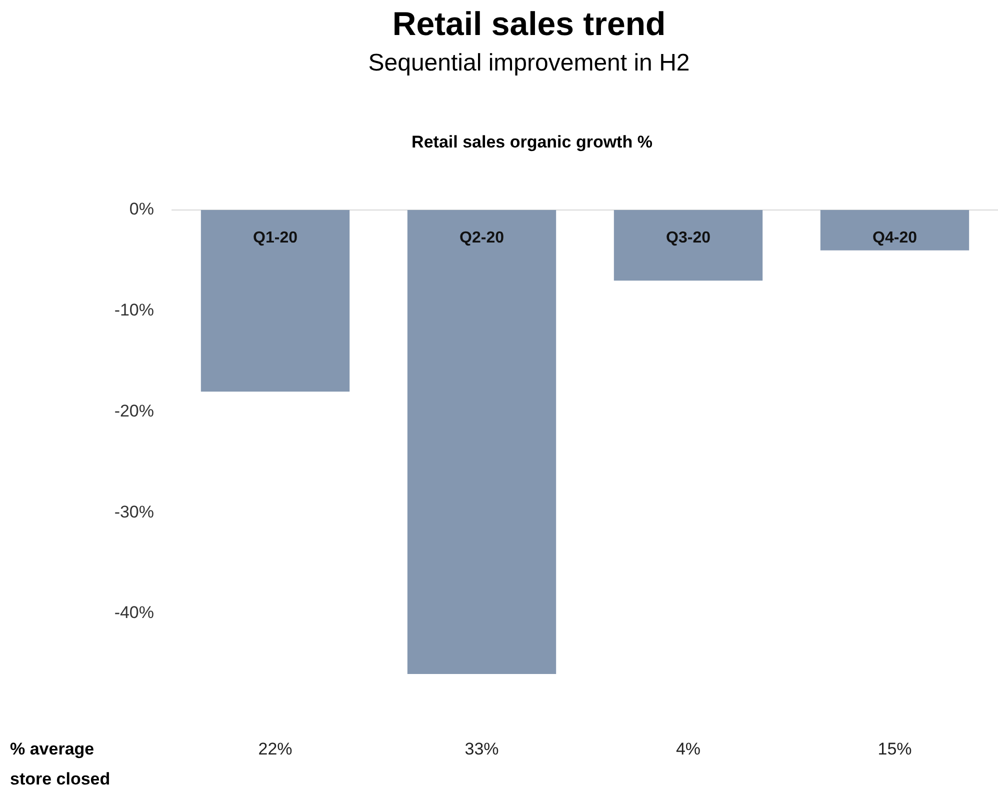 The width and height of the screenshot is (998, 794). What do you see at coordinates (688, 237) in the screenshot?
I see `x-tick-label: Q3-20` at bounding box center [688, 237].